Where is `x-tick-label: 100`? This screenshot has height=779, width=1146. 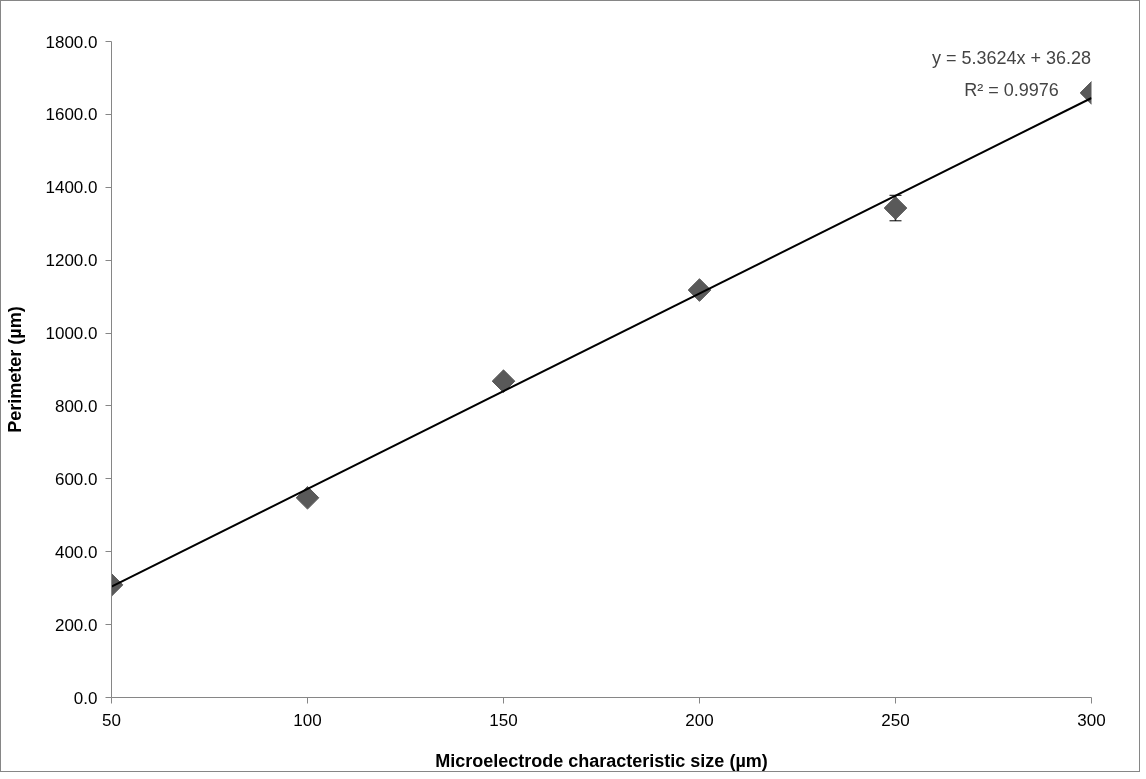
x-tick-label: 100 is located at coordinates (307, 720).